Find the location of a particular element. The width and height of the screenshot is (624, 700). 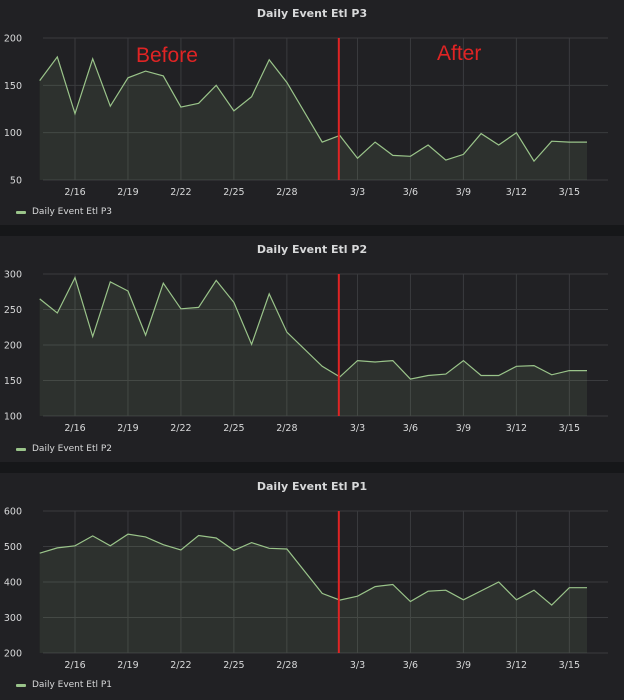

annotation-after: After is located at coordinates (459, 53).